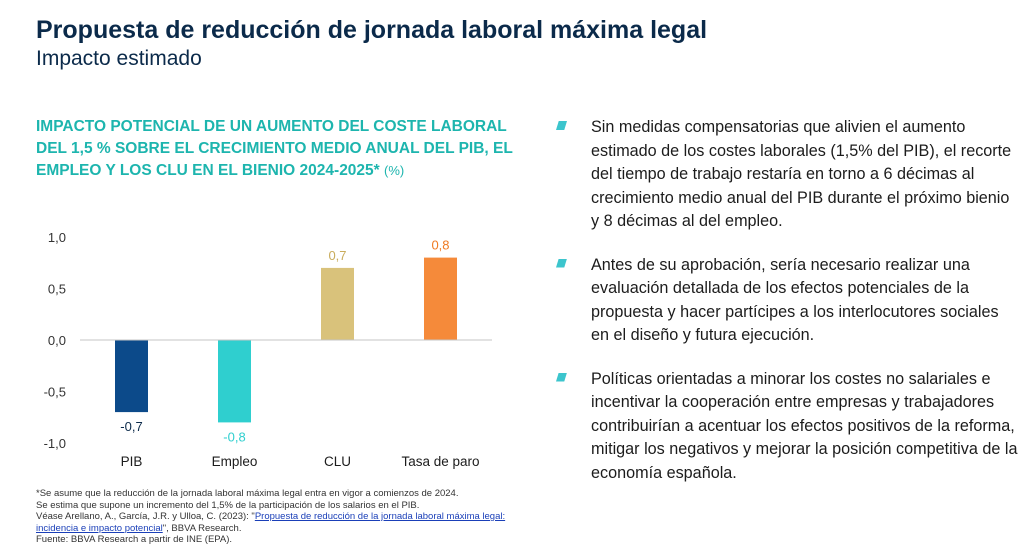  Describe the element at coordinates (57, 340) in the screenshot. I see `y-tick-label: 0,0` at that location.